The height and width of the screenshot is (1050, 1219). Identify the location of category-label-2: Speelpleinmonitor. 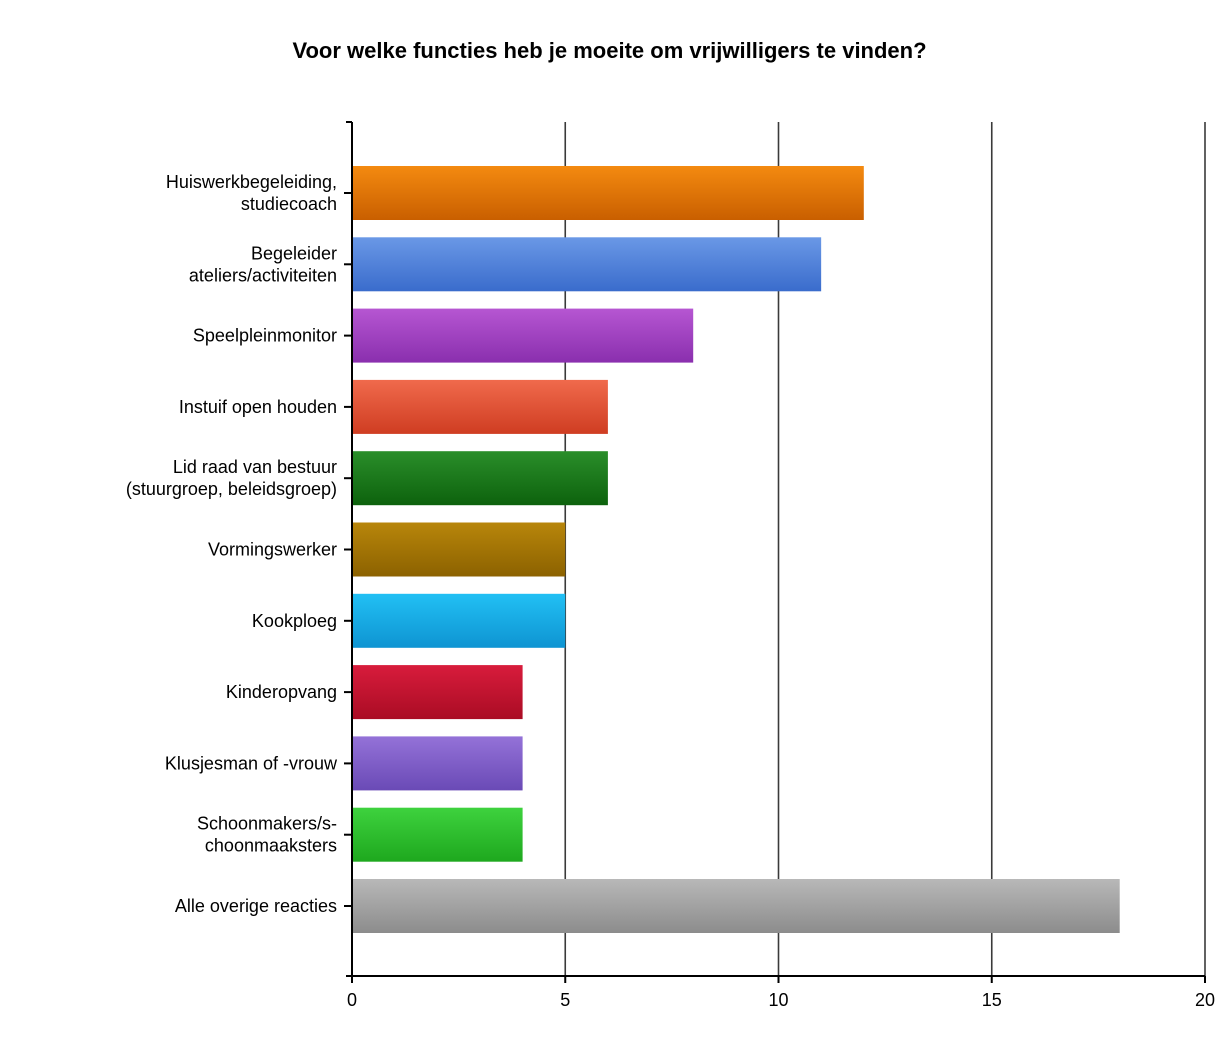
(265, 336).